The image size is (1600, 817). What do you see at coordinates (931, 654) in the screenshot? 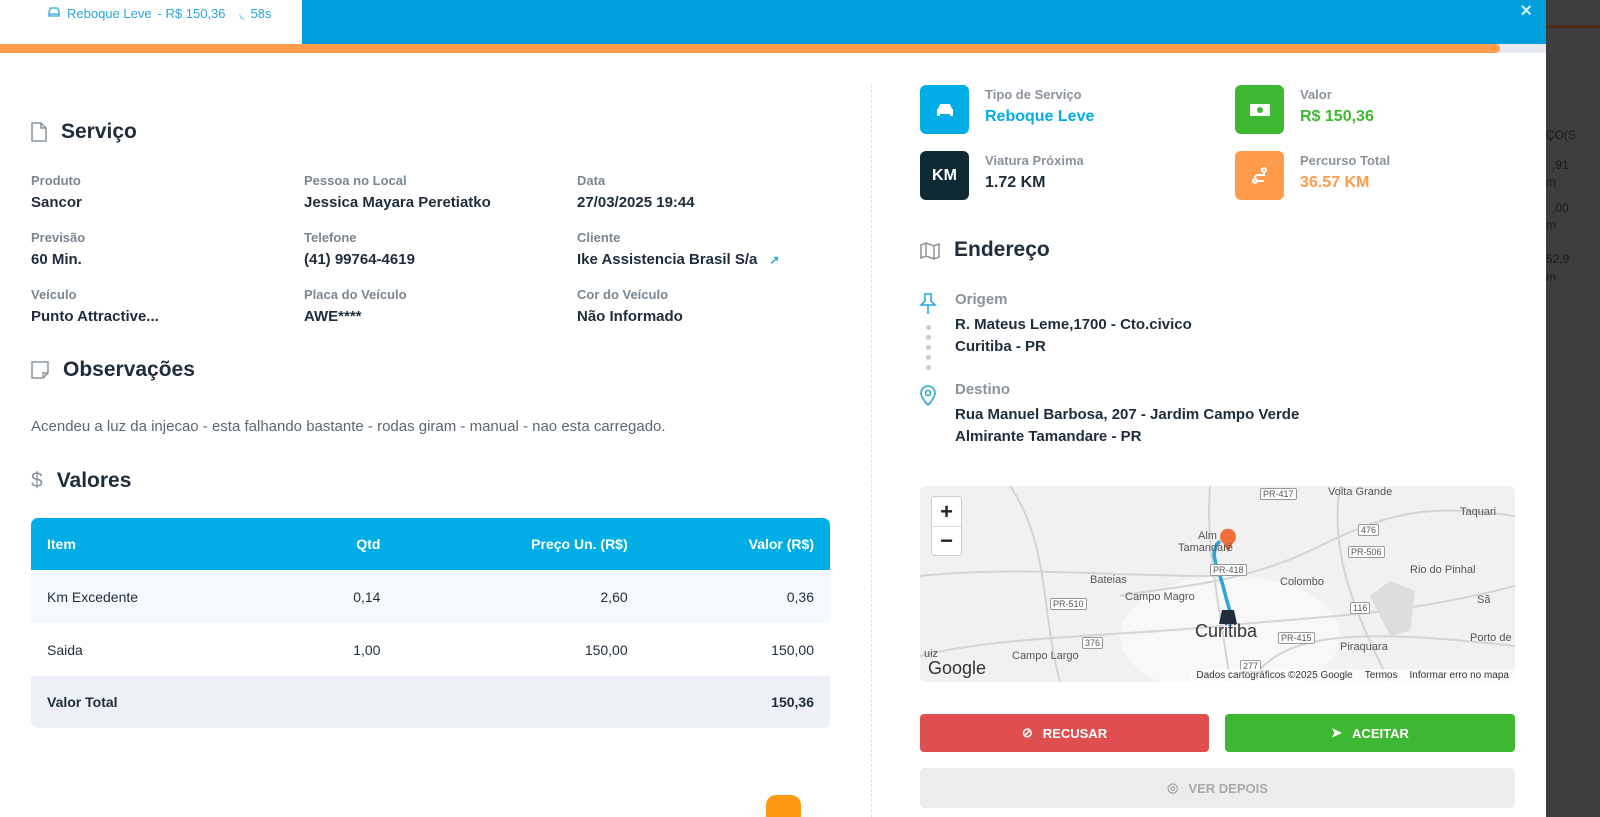
I see `map-label: uiz` at bounding box center [931, 654].